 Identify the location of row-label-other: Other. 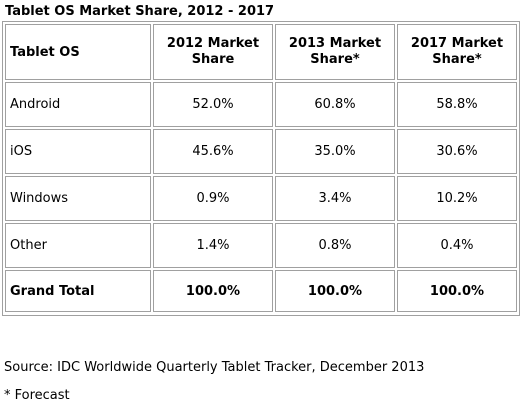
(78, 245).